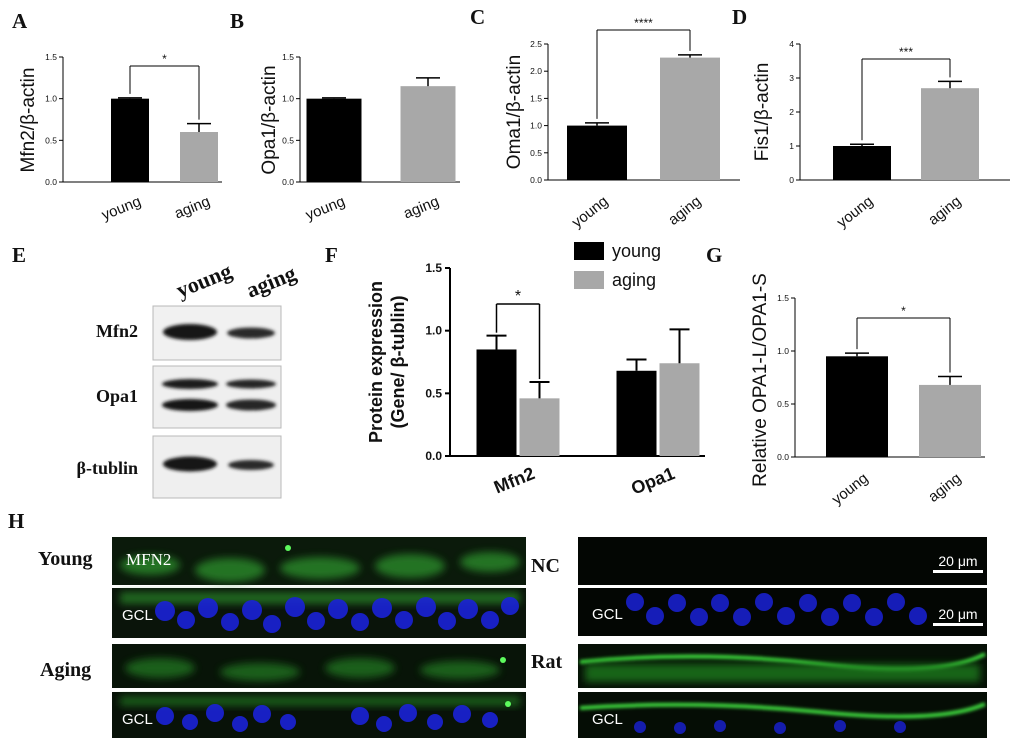  What do you see at coordinates (65, 670) in the screenshot?
I see `group-label-aging: Aging` at bounding box center [65, 670].